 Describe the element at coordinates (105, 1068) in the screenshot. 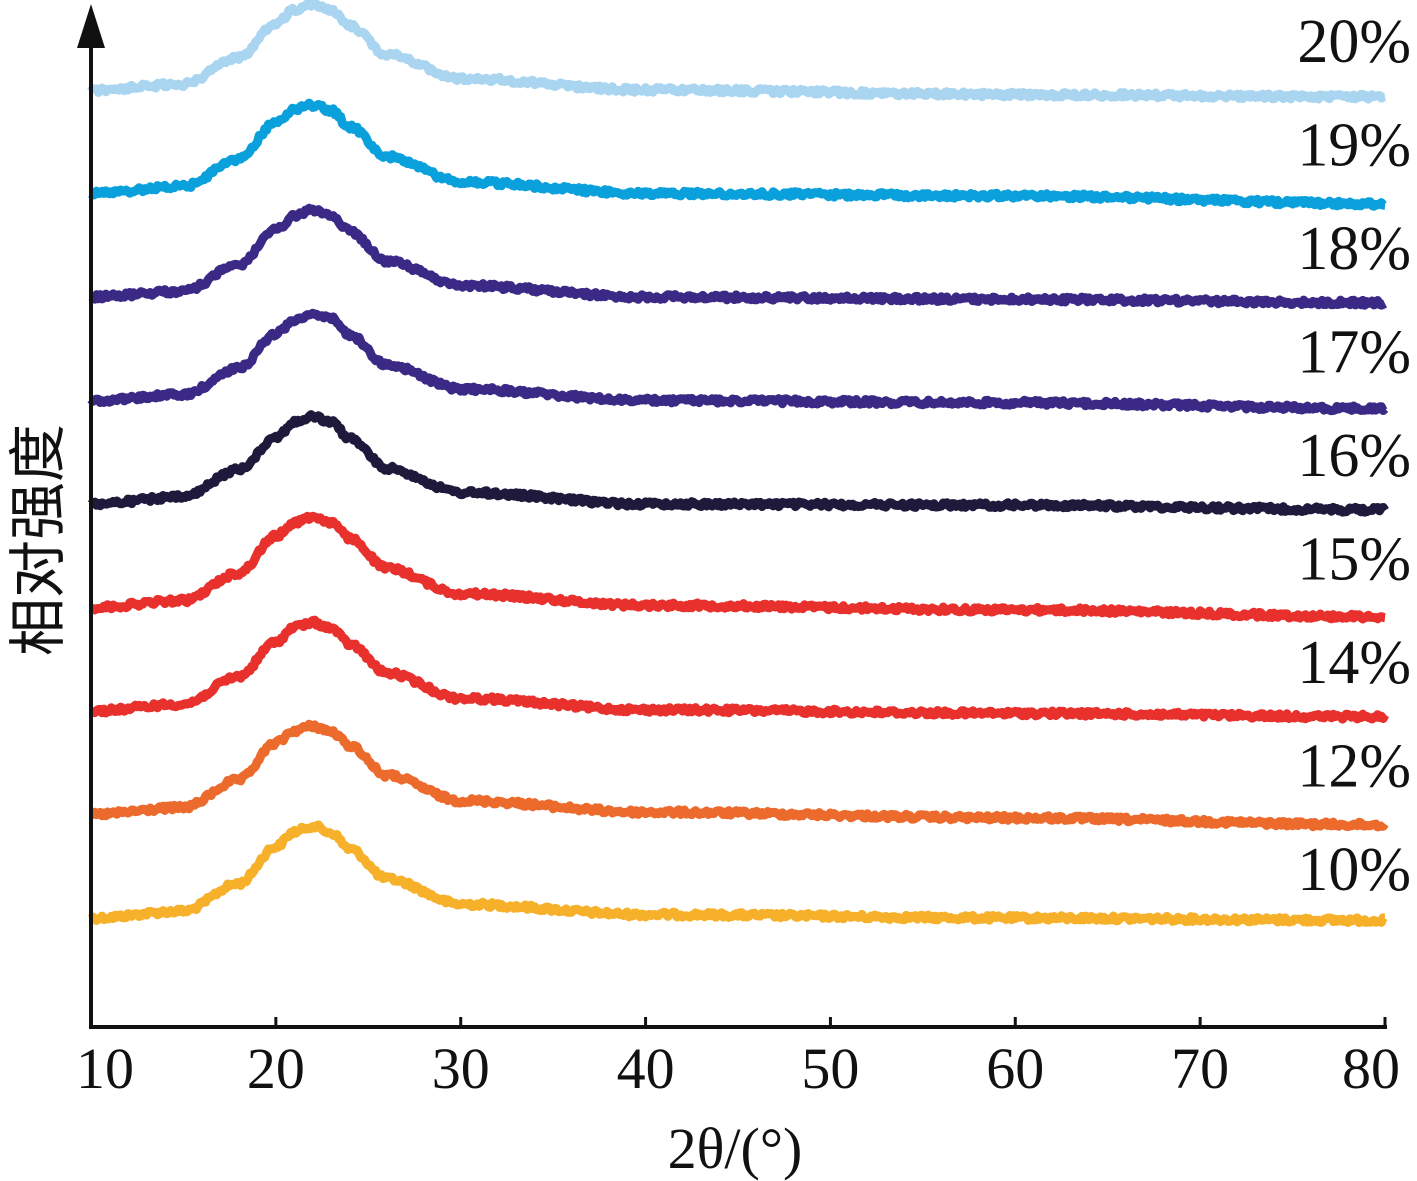

I see `x-tick-label: 10` at that location.